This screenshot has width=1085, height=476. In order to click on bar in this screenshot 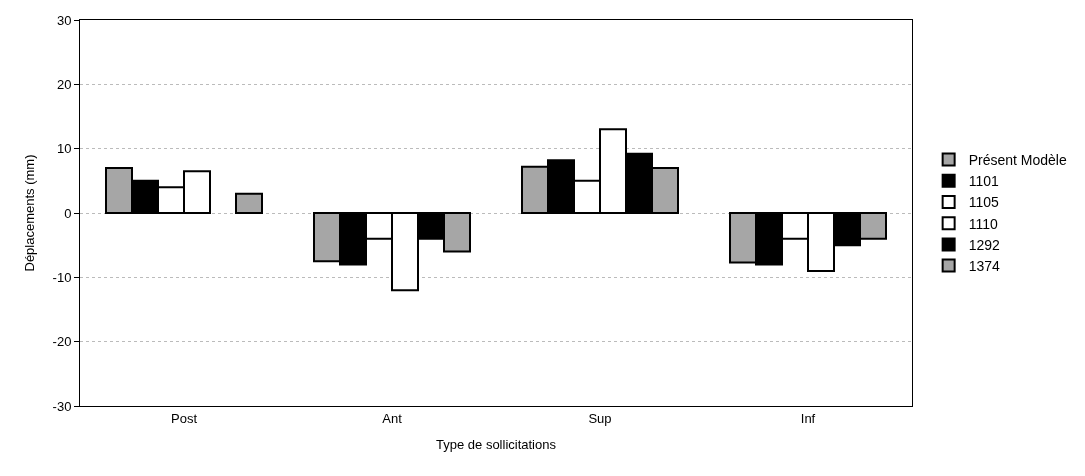, I will do `click(249, 203)`.